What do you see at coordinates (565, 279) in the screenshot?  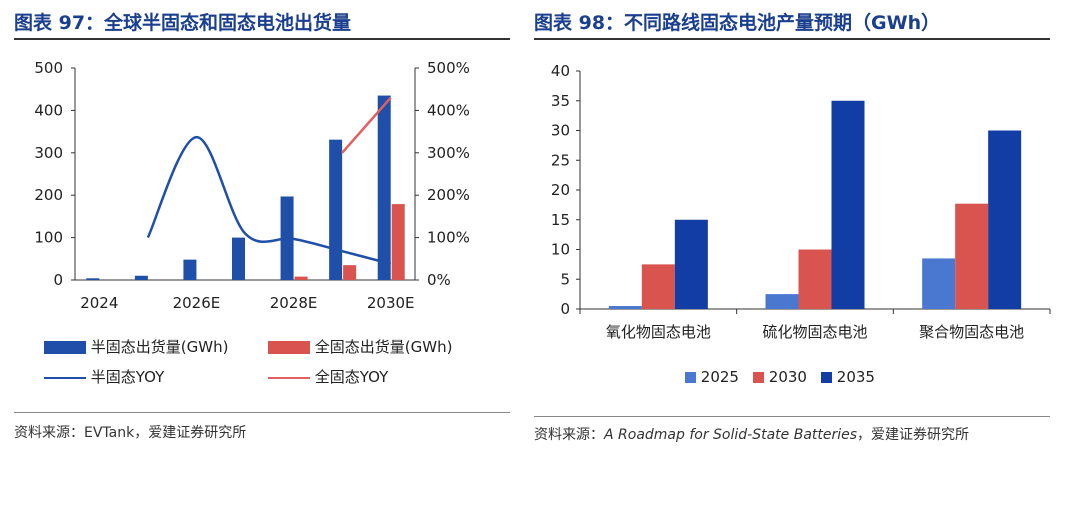 I see `y-tick-label: 5` at bounding box center [565, 279].